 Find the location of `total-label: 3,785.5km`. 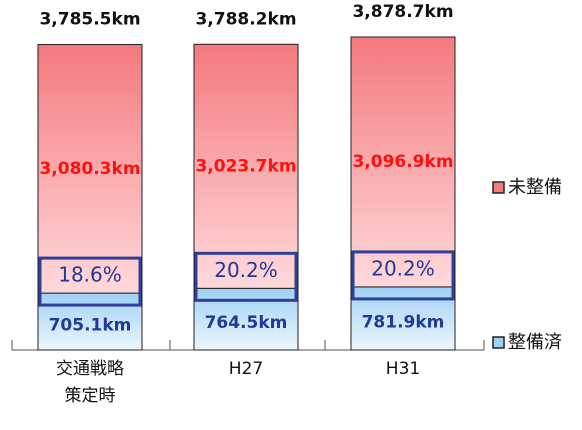

total-label: 3,785.5km is located at coordinates (89, 20).